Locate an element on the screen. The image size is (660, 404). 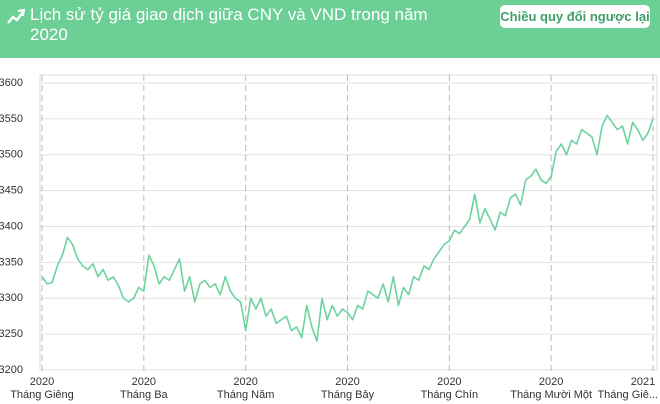
chart-icon is located at coordinates (16, 16).